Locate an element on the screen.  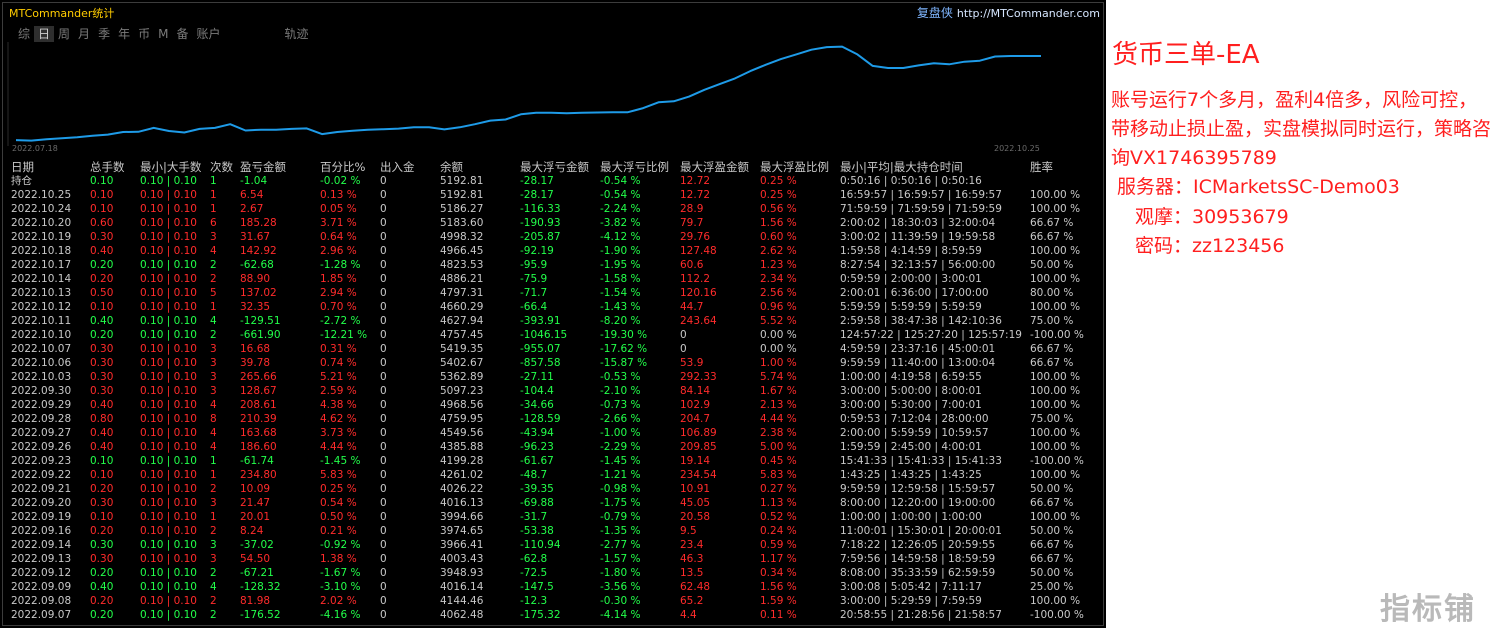
column-header: 最小|大手数 is located at coordinates (171, 167).